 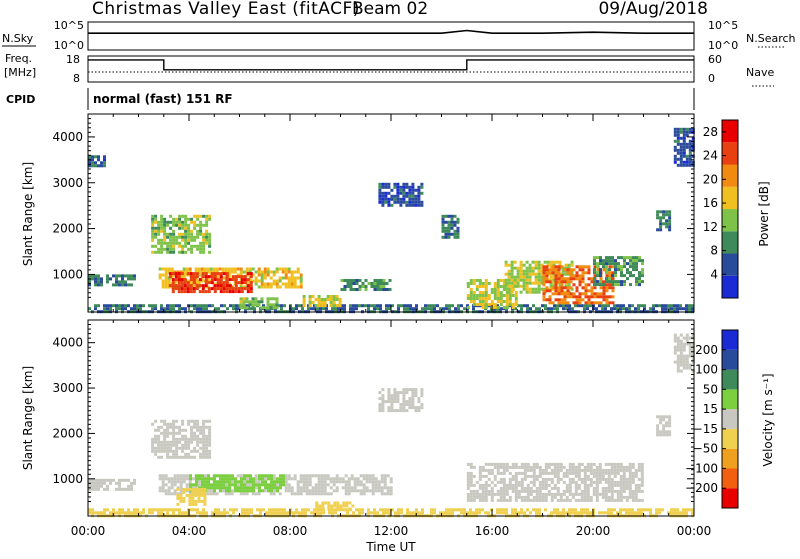 I want to click on velocity-colorbar-tick-label: 200, so click(x=706, y=350).